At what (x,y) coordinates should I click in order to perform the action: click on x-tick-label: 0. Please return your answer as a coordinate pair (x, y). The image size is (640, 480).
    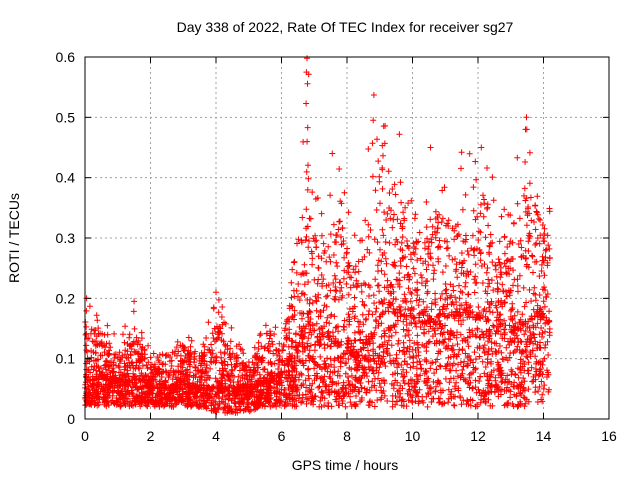
    Looking at the image, I should click on (85, 436).